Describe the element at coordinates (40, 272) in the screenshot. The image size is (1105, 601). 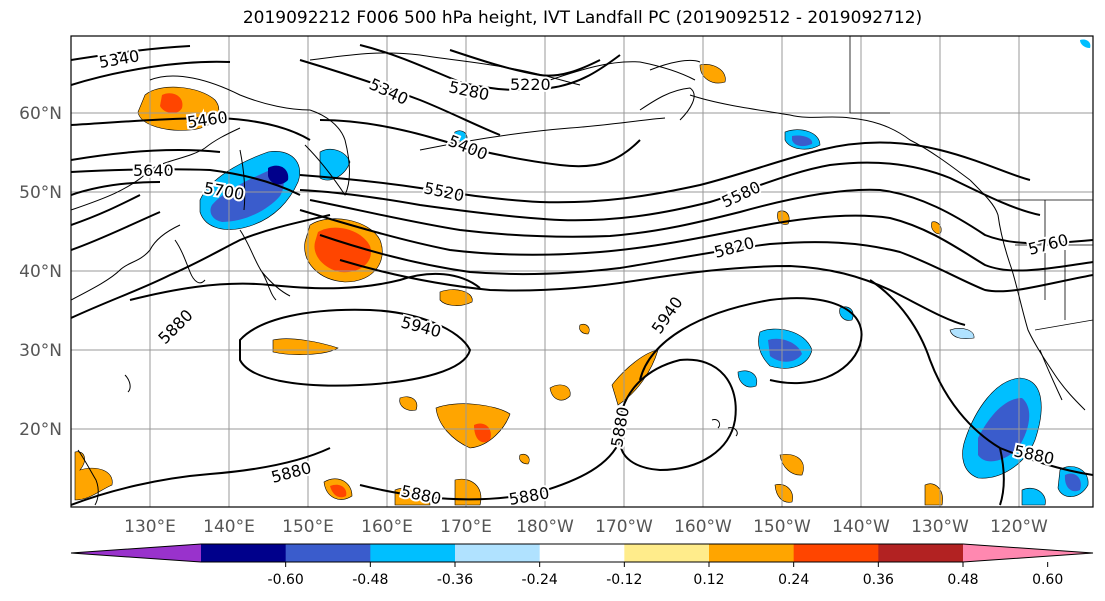
I see `latitude-labels: 60°N 50°N 40°N 30°N 20°N` at that location.